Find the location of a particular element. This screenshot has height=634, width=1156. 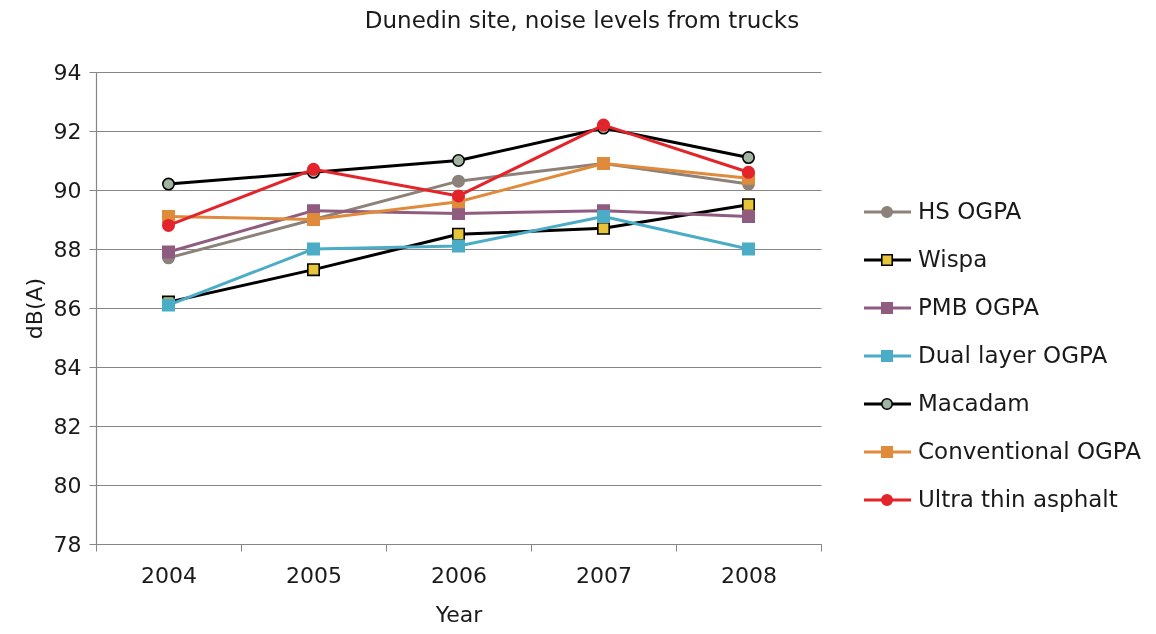

legend-label: HS OGPA is located at coordinates (970, 211).